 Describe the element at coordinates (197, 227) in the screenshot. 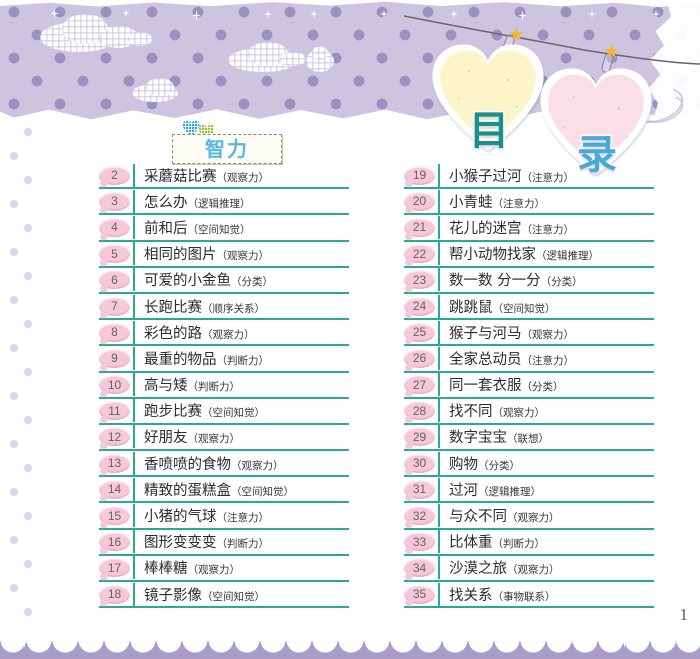

I see `toc-row-entry: 前和后（空间知觉）` at that location.